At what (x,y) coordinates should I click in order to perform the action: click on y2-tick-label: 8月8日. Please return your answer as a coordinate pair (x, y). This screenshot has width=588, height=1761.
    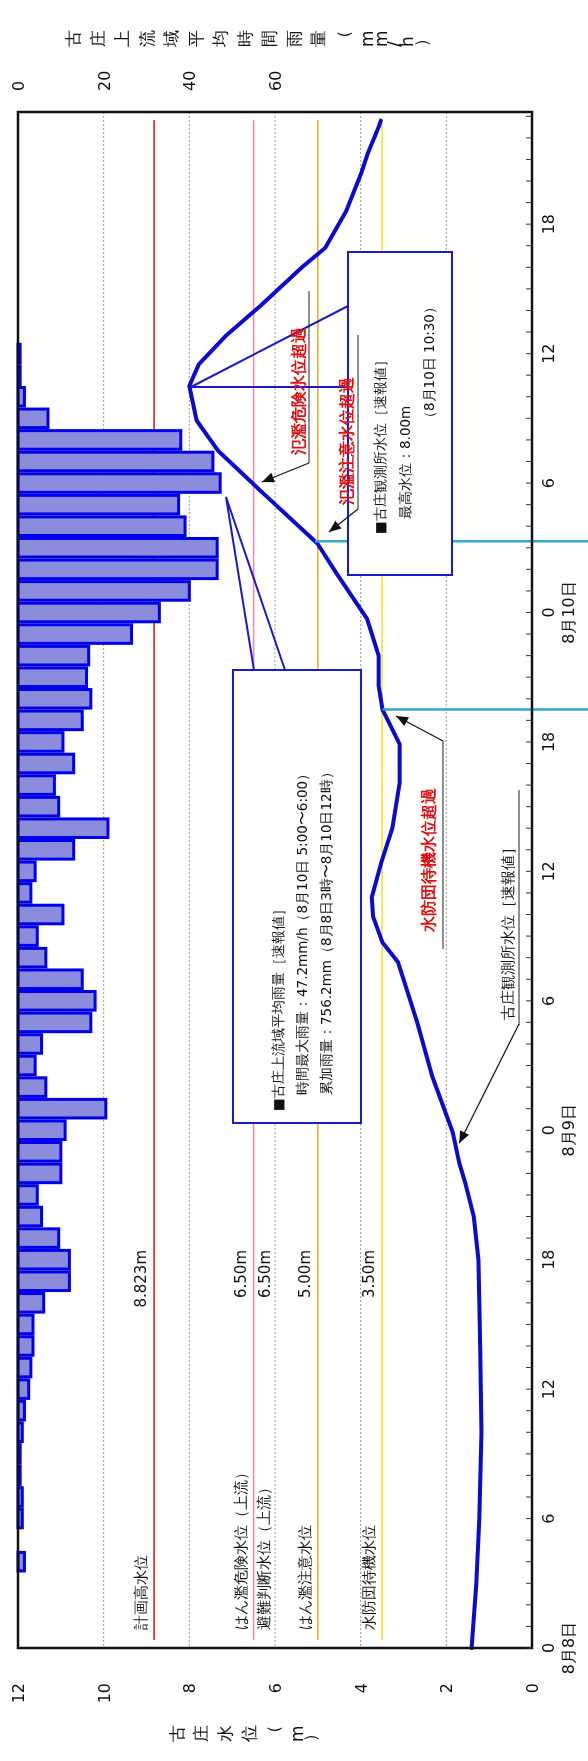
    Looking at the image, I should click on (568, 1648).